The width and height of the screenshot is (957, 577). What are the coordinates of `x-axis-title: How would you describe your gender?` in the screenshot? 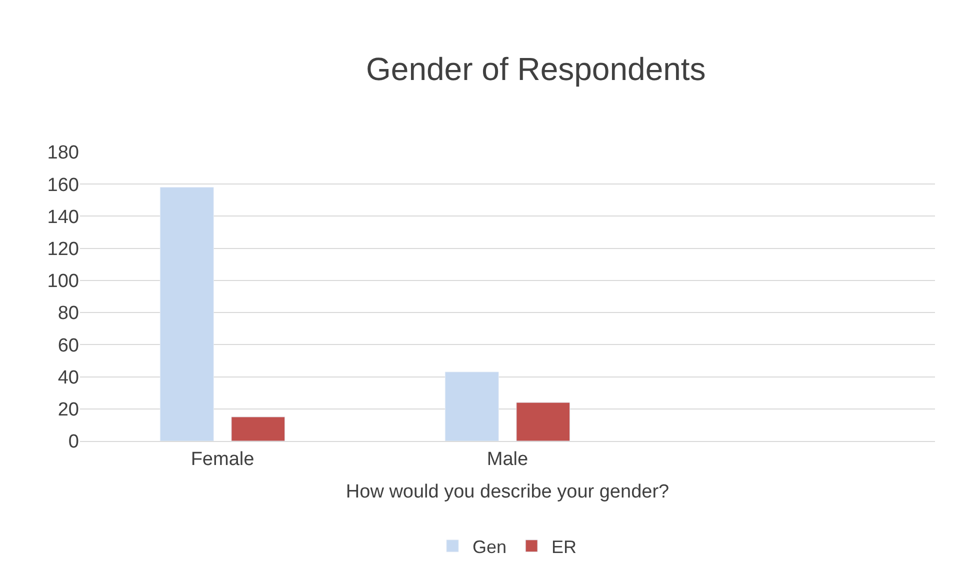 It's located at (508, 492).